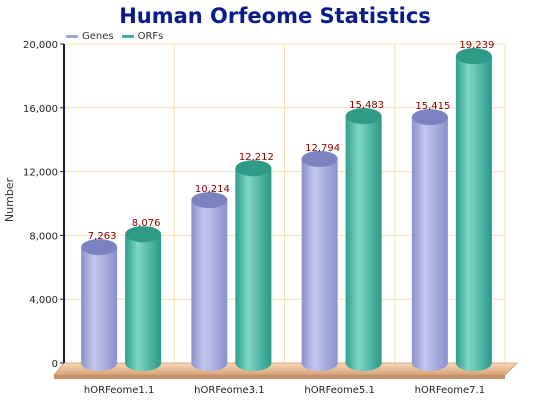 The image size is (550, 400). I want to click on x-tick-label: hORFeome7.1, so click(450, 390).